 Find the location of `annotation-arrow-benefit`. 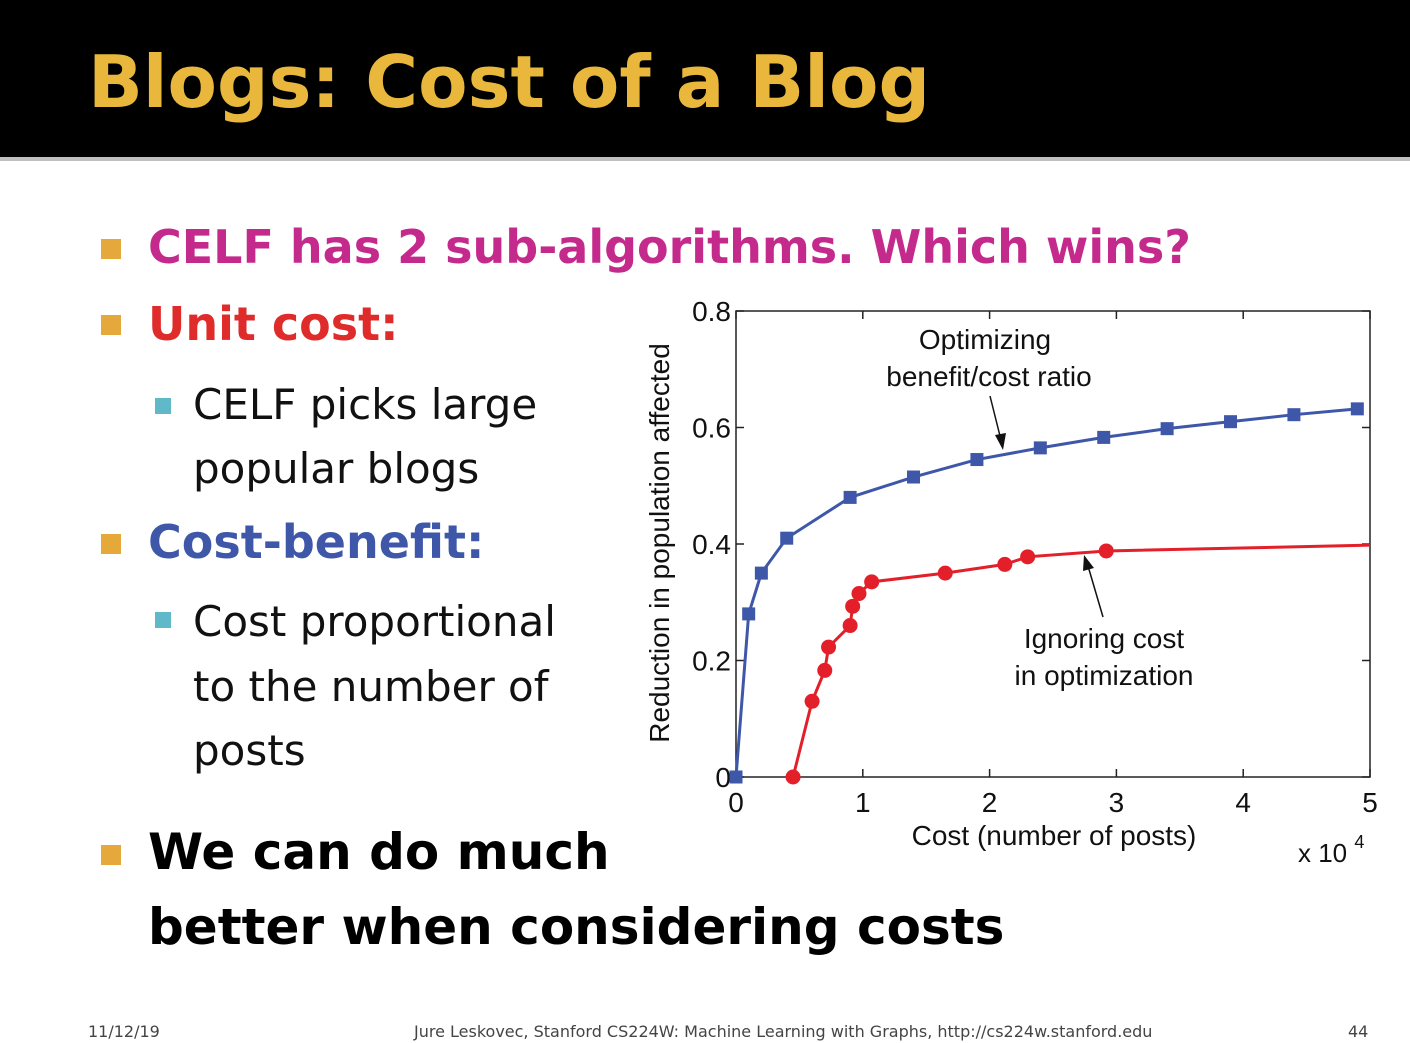

annotation-arrow-benefit is located at coordinates (995, 418).